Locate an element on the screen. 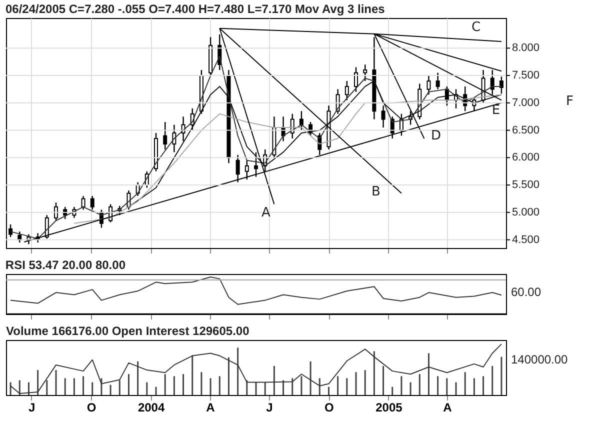 Image resolution: width=600 pixels, height=431 pixels. y-tick-label: 4.500 is located at coordinates (526, 240).